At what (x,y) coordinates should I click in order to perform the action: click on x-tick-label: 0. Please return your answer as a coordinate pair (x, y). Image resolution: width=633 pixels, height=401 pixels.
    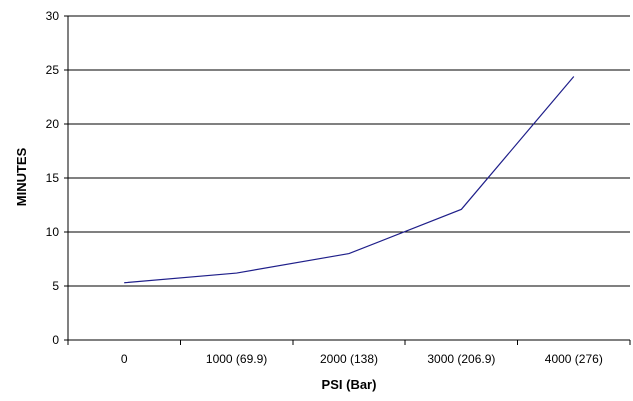
    Looking at the image, I should click on (124, 359).